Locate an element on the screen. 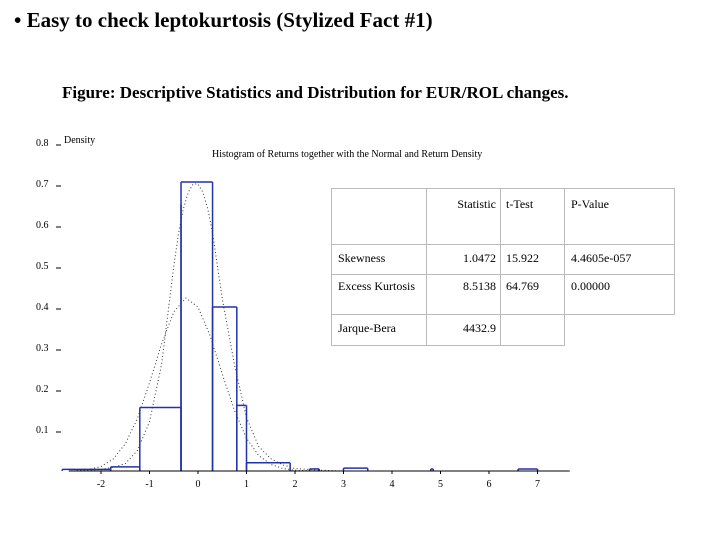  x-tick-label: 5 is located at coordinates (440, 484).